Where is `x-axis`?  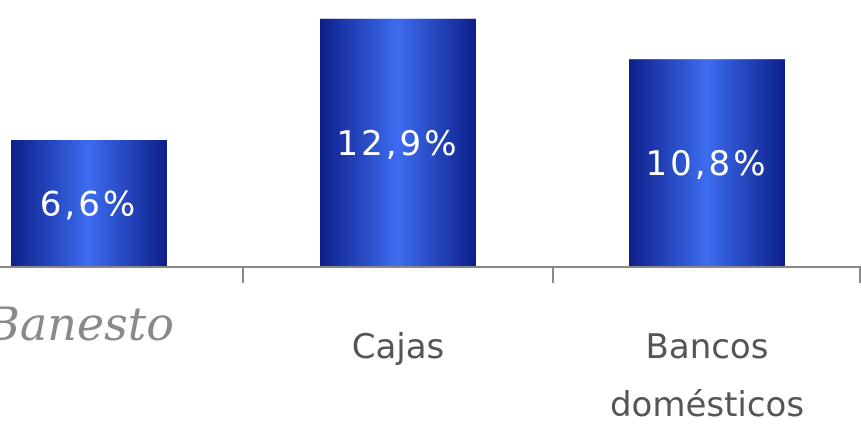
x-axis is located at coordinates (430, 274).